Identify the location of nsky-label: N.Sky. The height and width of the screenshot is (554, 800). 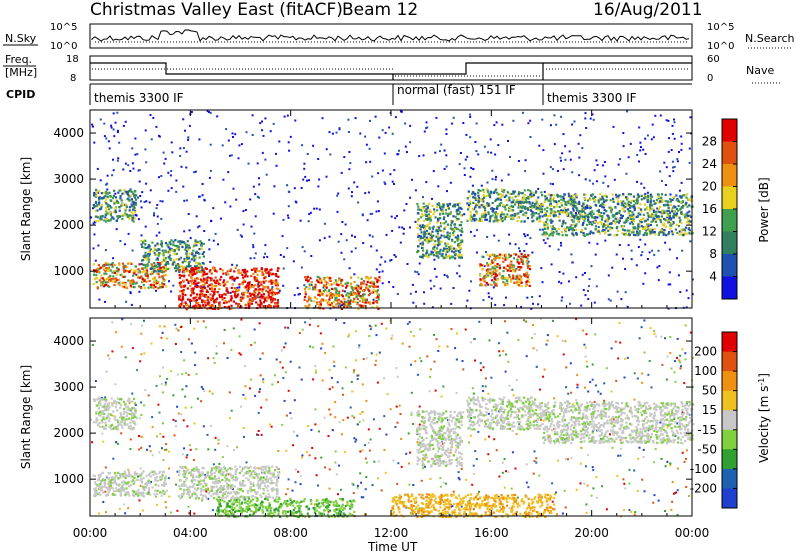
(21, 38).